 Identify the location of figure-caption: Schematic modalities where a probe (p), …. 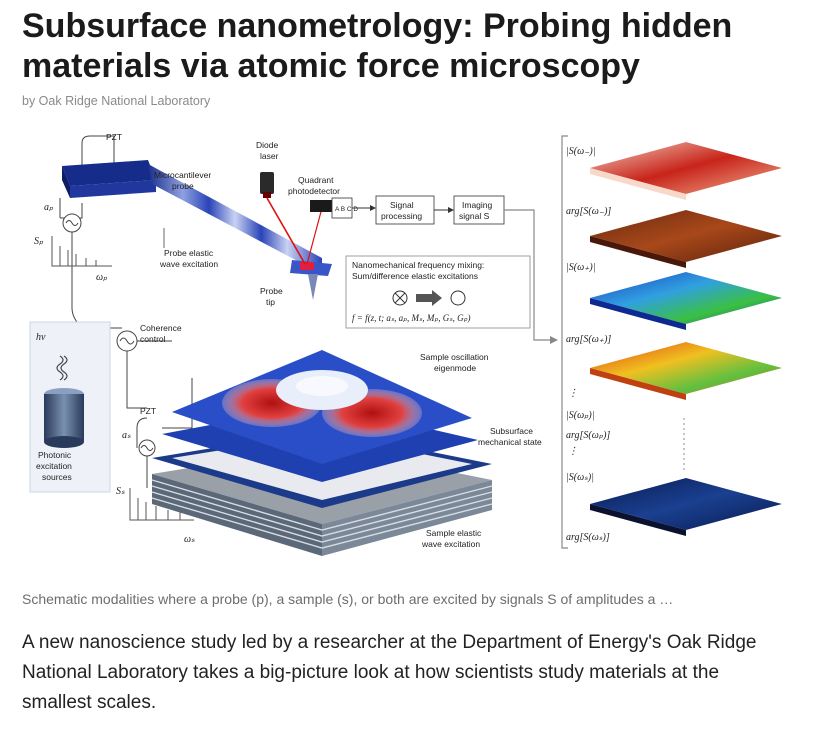
(348, 599).